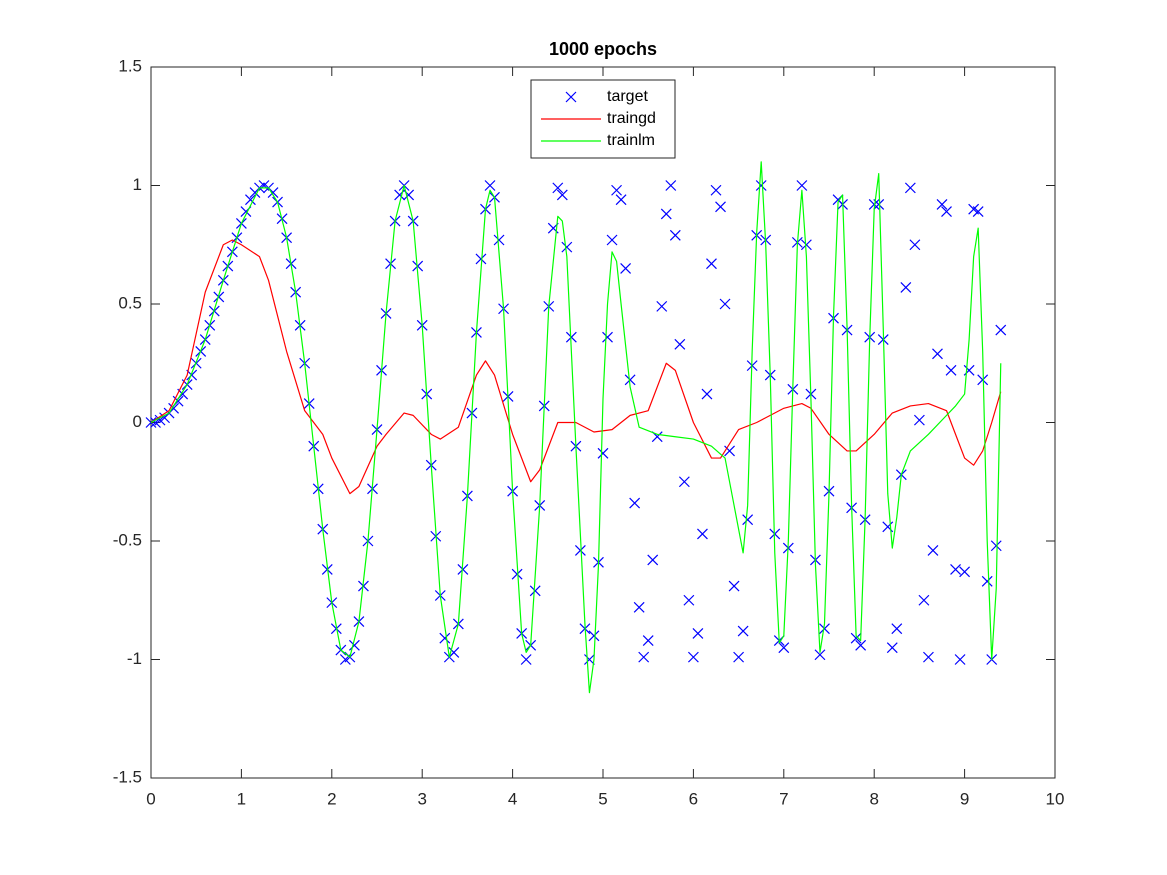  Describe the element at coordinates (241, 798) in the screenshot. I see `x-tick-label: 1` at that location.